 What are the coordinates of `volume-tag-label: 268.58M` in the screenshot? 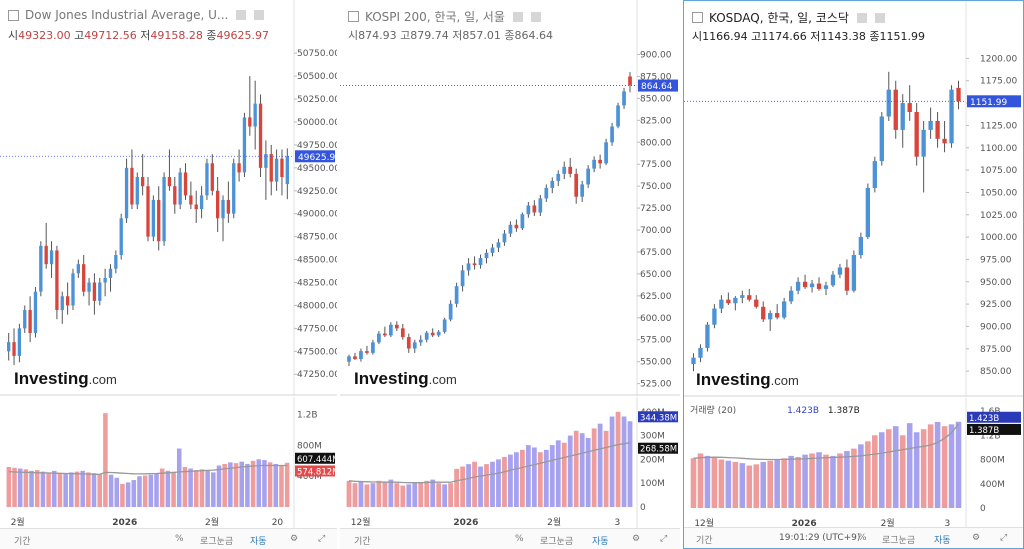 It's located at (658, 450).